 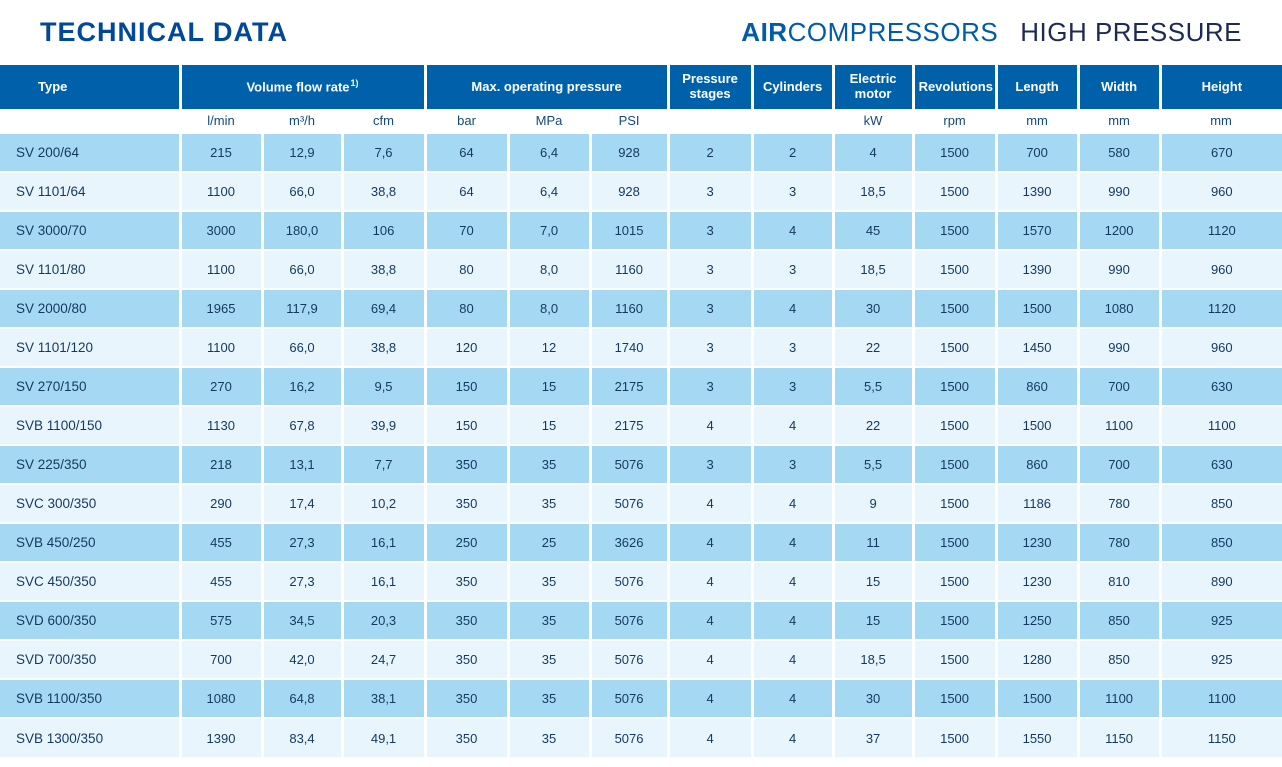 I want to click on row-type-label: SV 1101/64, so click(x=91, y=191).